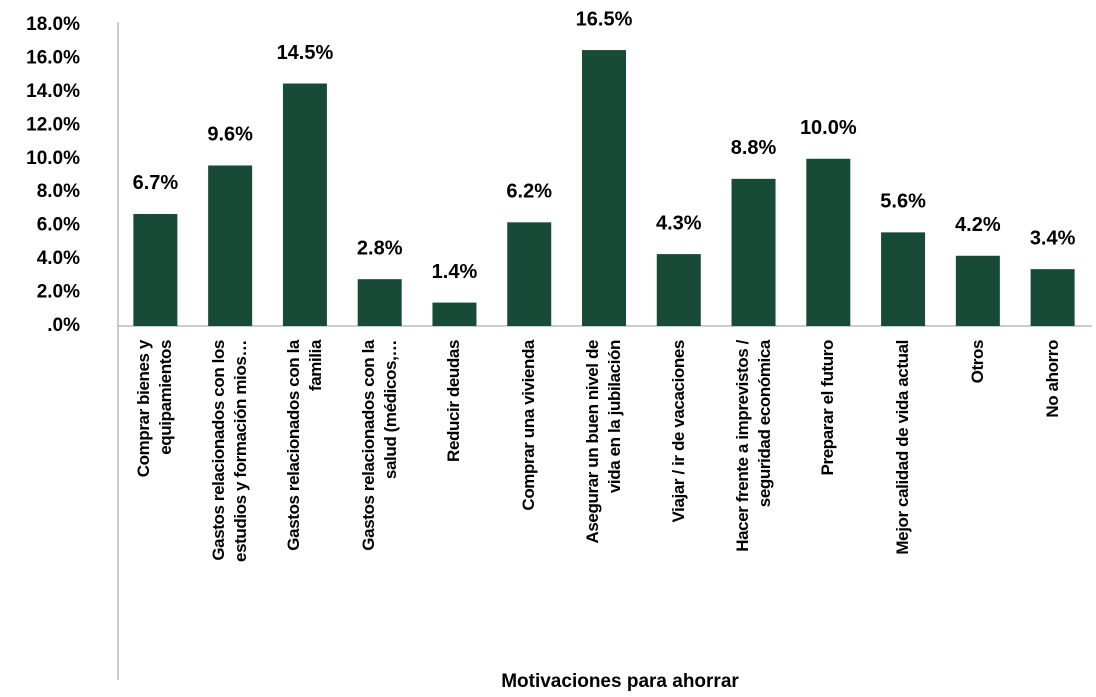 The image size is (1096, 697). Describe the element at coordinates (305, 53) in the screenshot. I see `data-label: 14.5%` at that location.